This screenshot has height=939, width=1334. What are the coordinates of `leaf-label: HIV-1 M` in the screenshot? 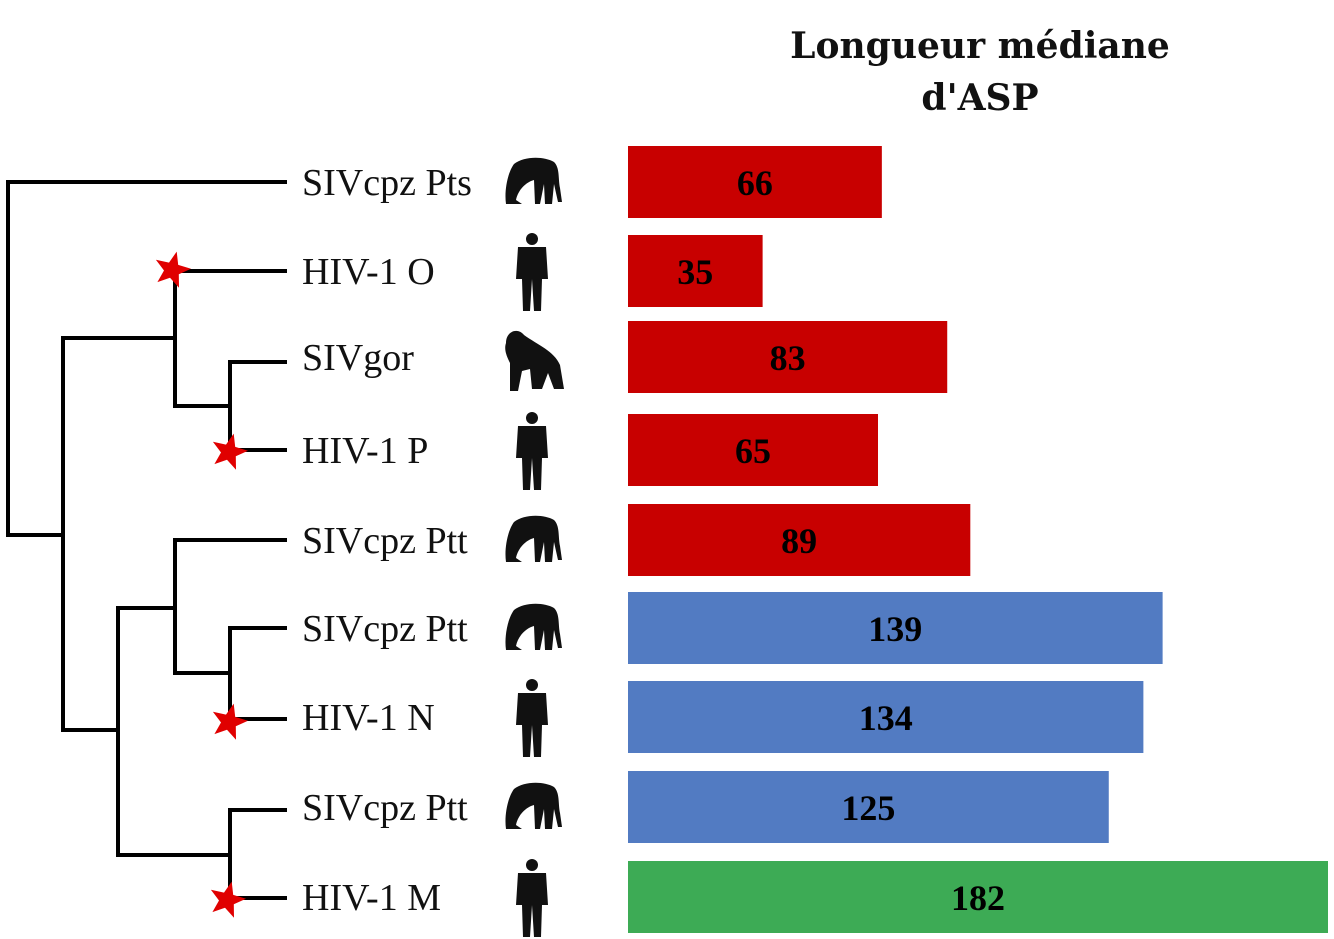 It's located at (371, 898).